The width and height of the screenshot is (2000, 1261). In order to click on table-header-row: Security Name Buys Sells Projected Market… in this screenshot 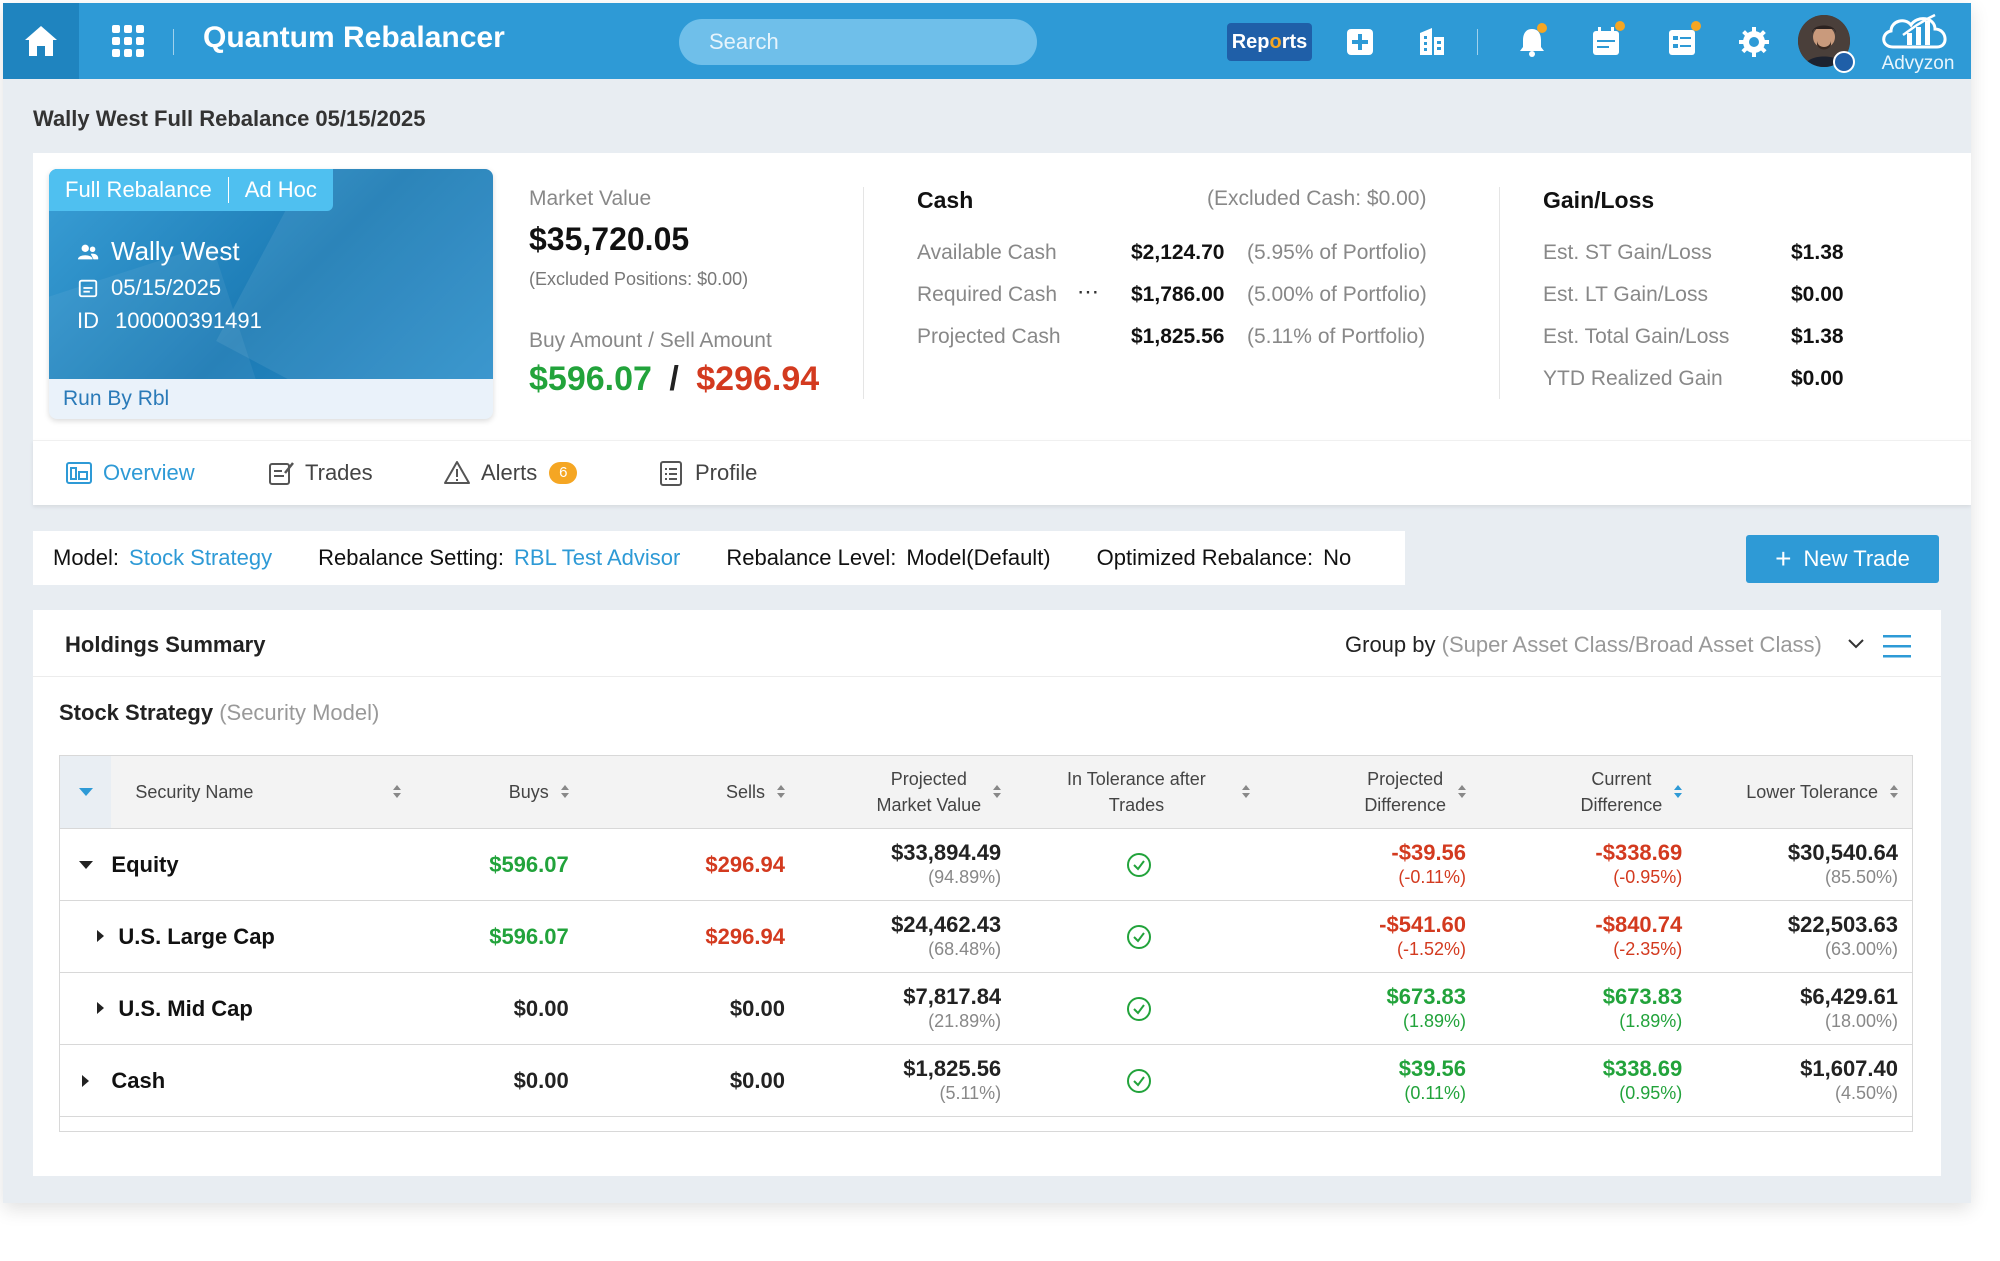, I will do `click(986, 792)`.